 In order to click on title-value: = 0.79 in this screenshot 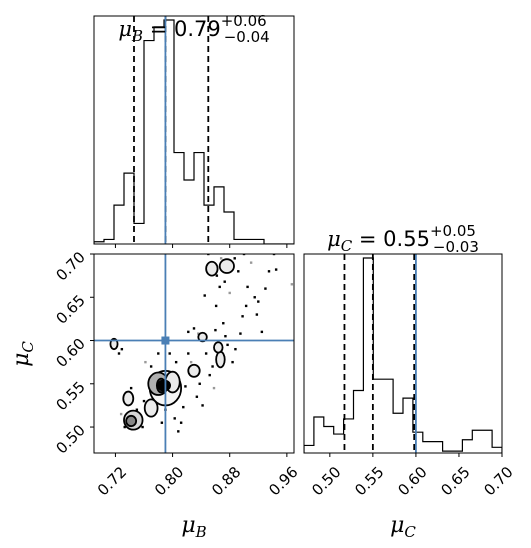, I will do `click(182, 29)`.